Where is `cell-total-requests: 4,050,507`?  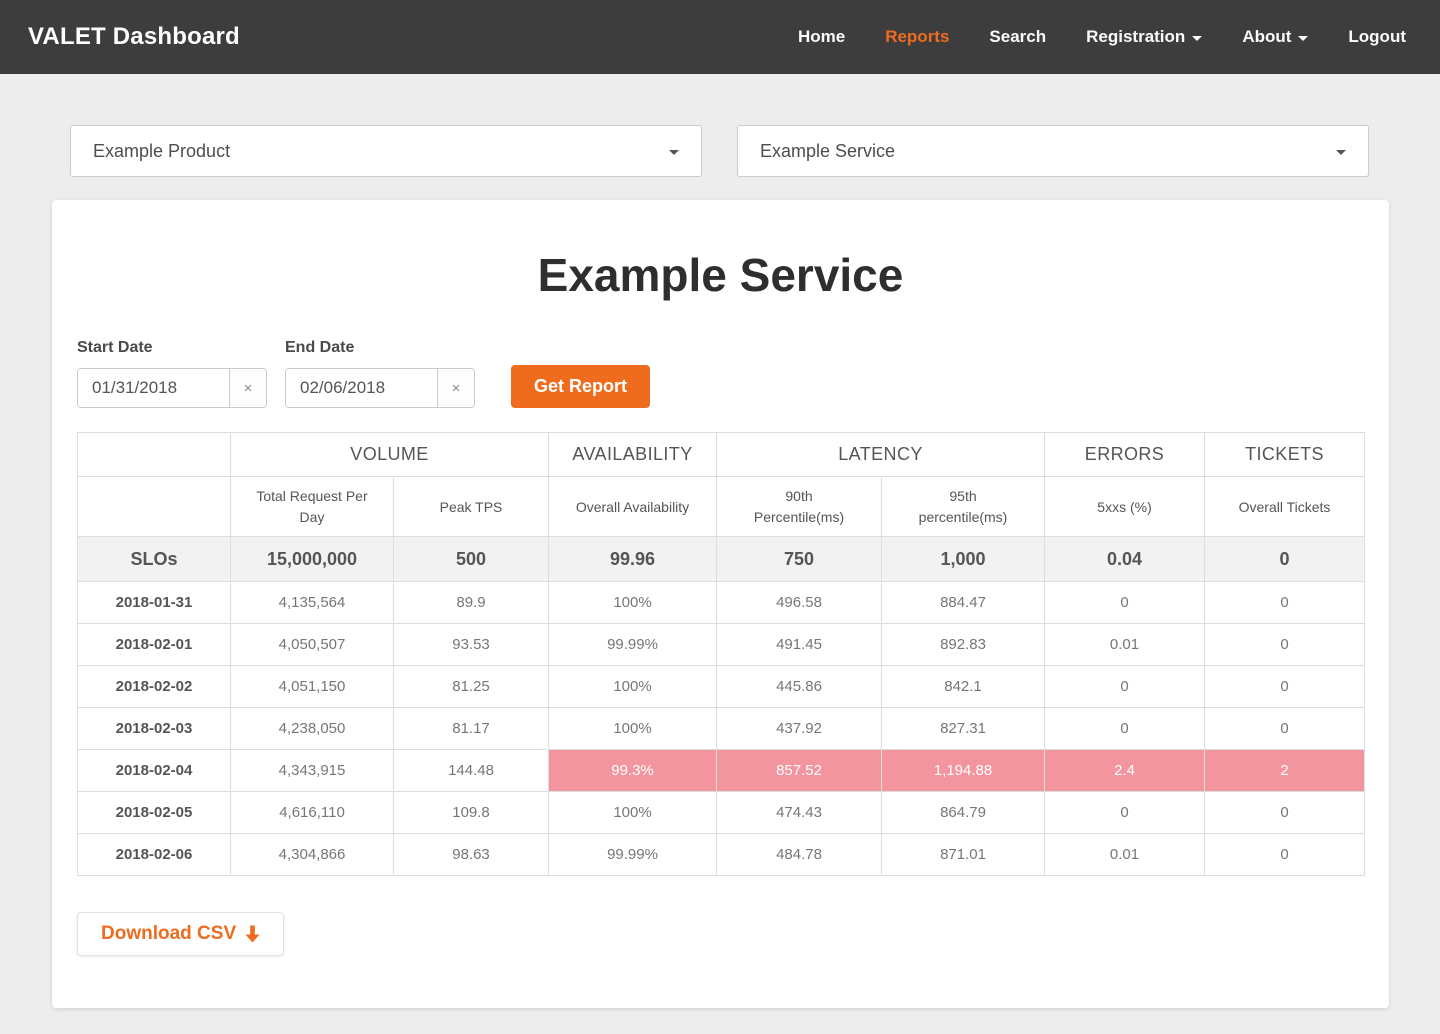
cell-total-requests: 4,050,507 is located at coordinates (312, 645).